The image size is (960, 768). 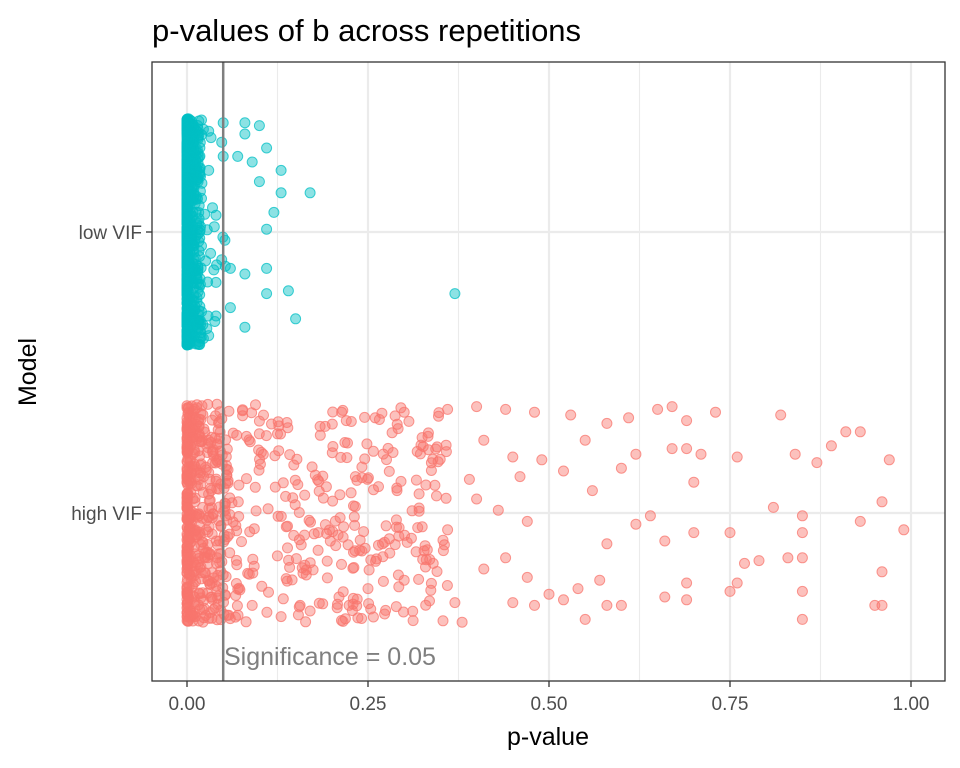 What do you see at coordinates (28, 372) in the screenshot?
I see `y-axis-title: Model` at bounding box center [28, 372].